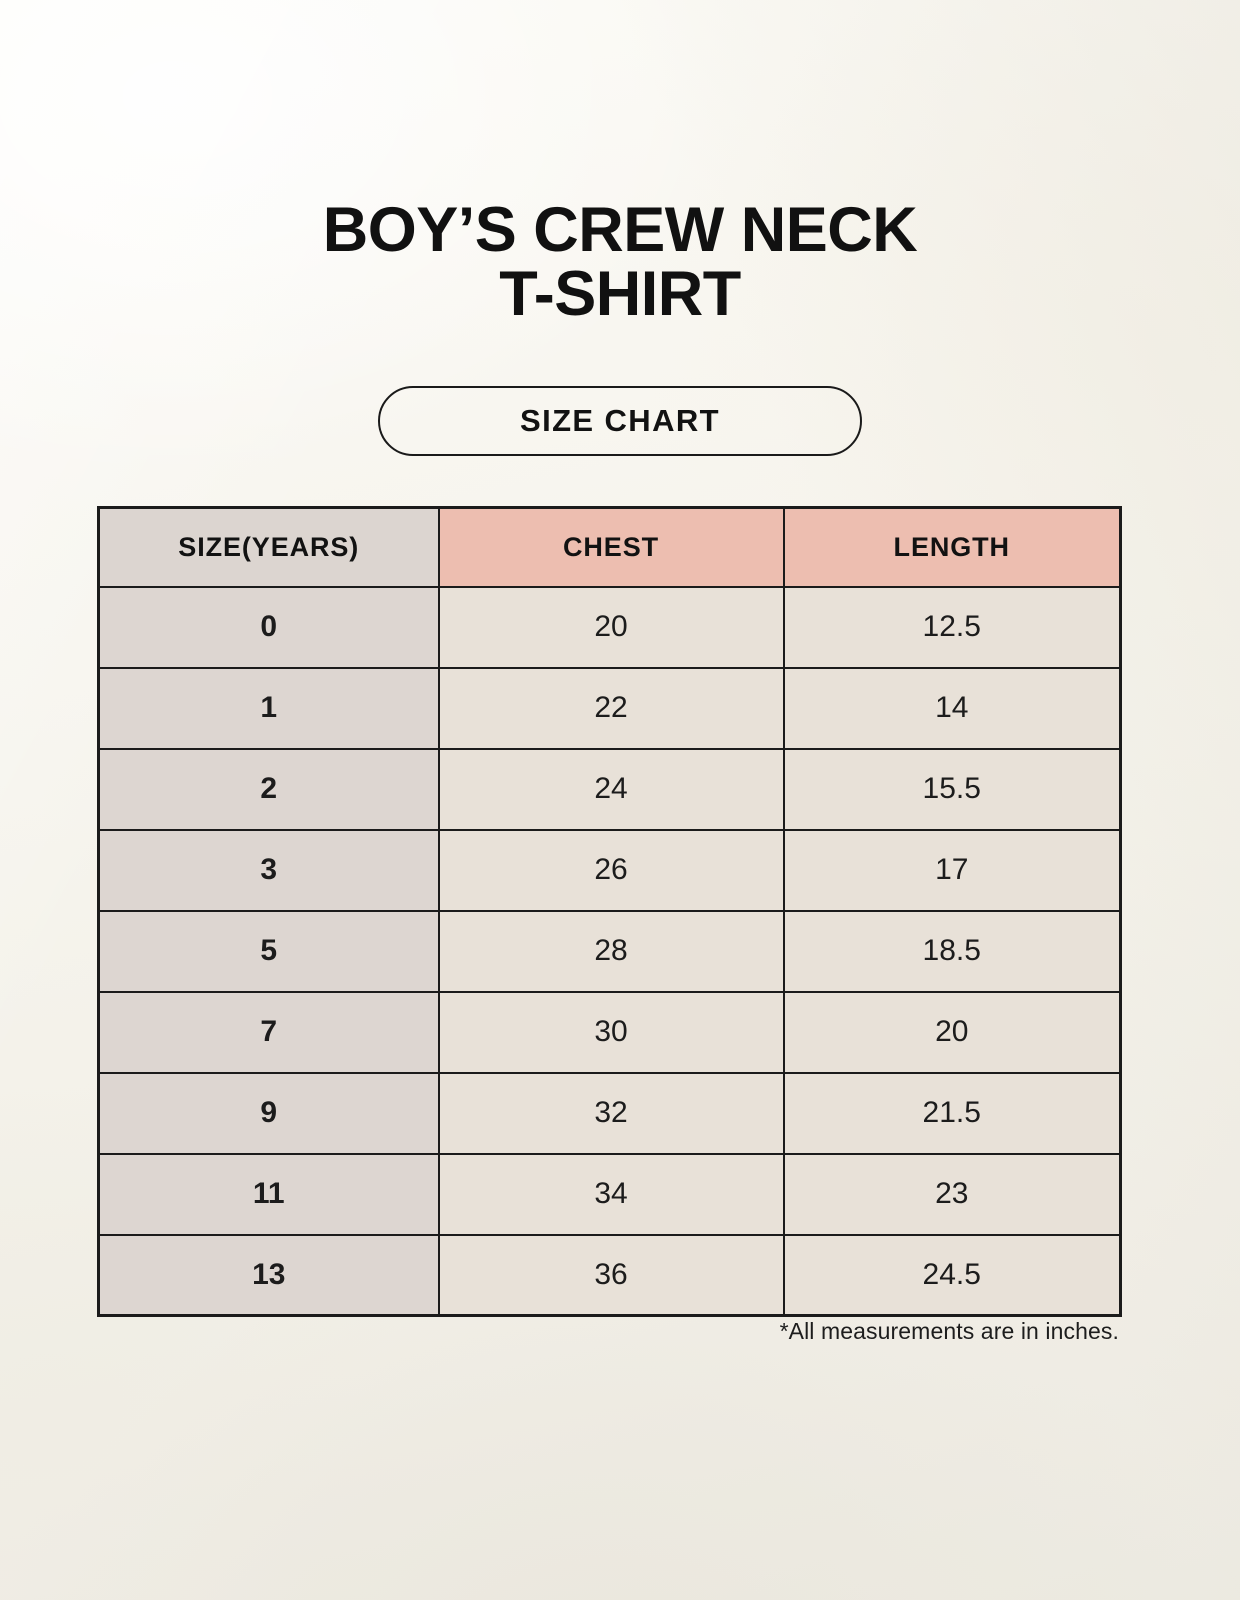 The height and width of the screenshot is (1600, 1240). I want to click on table-header: SIZE(YEARS) CHEST LENGTH, so click(609, 547).